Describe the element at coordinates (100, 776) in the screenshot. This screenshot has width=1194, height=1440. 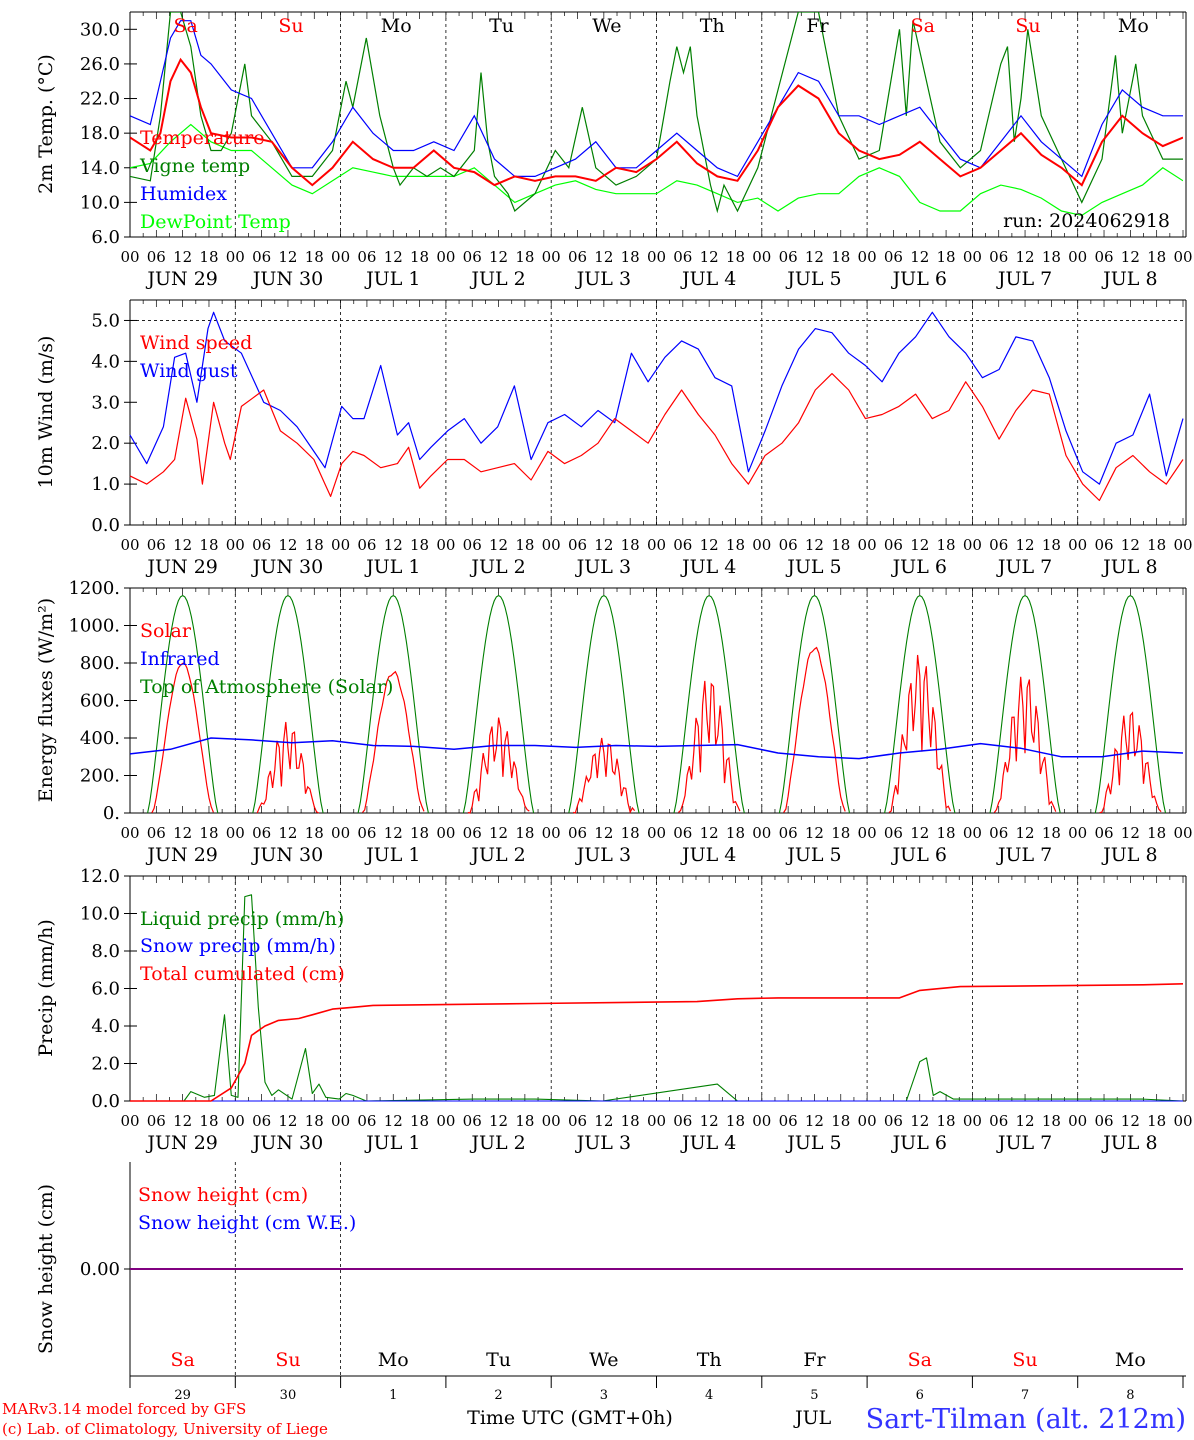
I see `y-tick-label: 200.` at that location.